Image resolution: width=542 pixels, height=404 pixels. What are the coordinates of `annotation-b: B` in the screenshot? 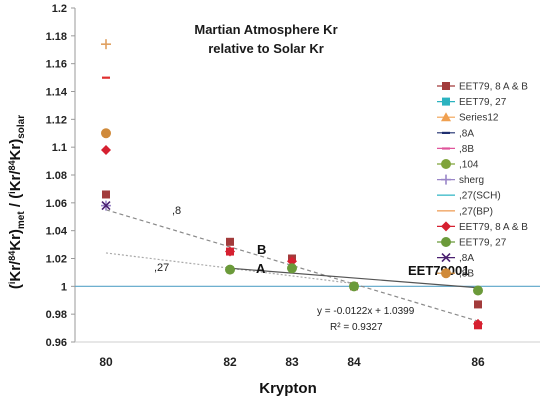 It's located at (261, 249).